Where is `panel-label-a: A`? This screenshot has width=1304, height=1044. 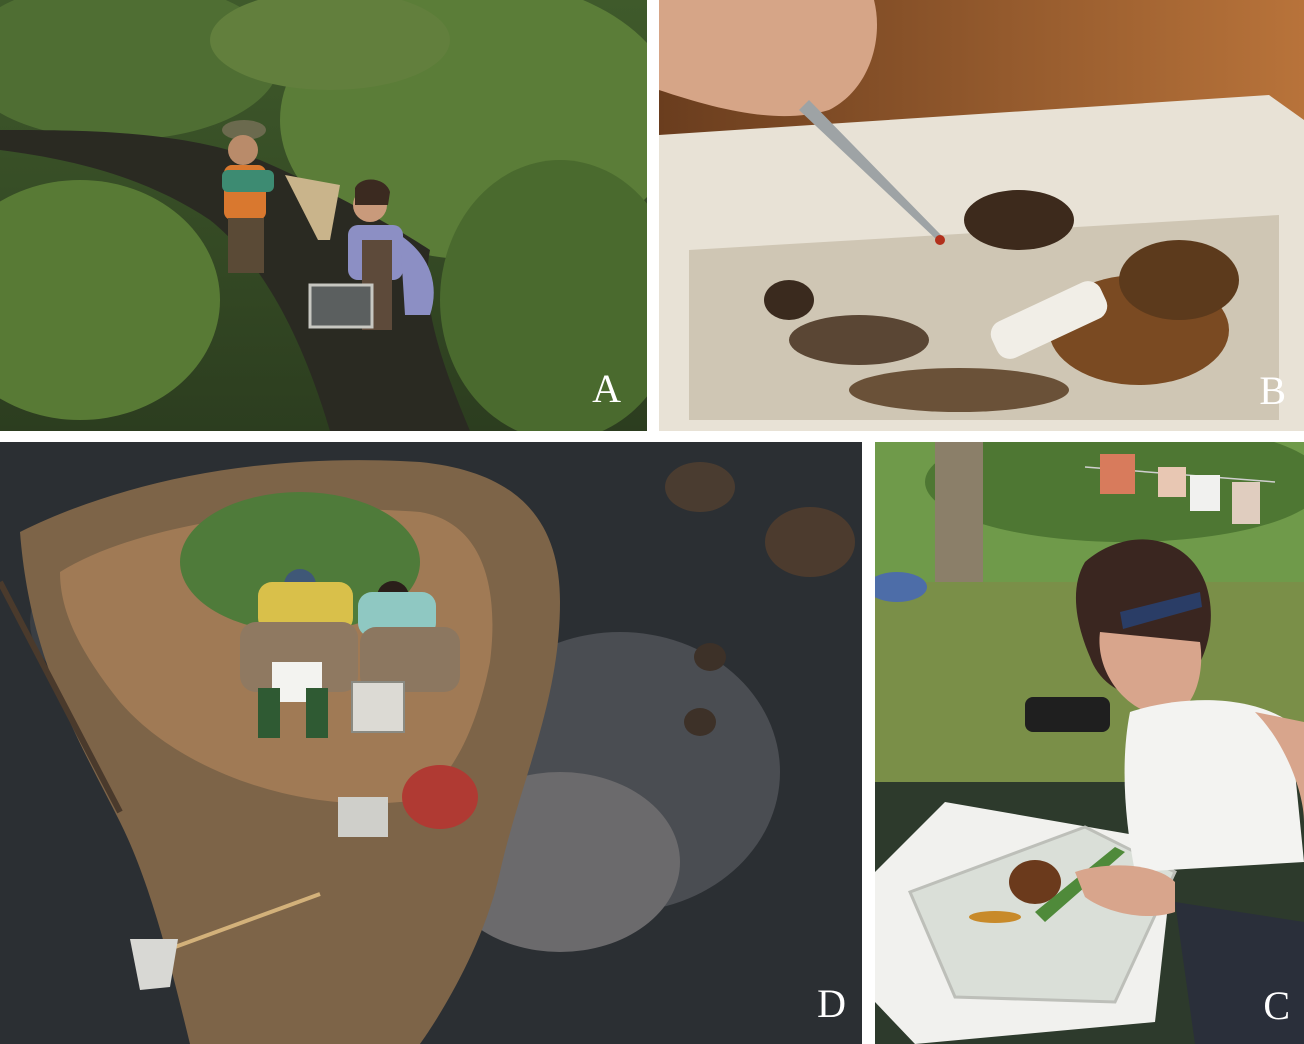
panel-label-a: A is located at coordinates (606, 388).